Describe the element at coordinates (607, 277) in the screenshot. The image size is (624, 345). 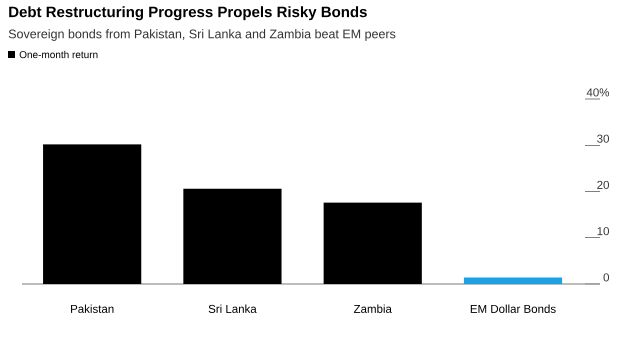
I see `y-tick-label: 0` at that location.